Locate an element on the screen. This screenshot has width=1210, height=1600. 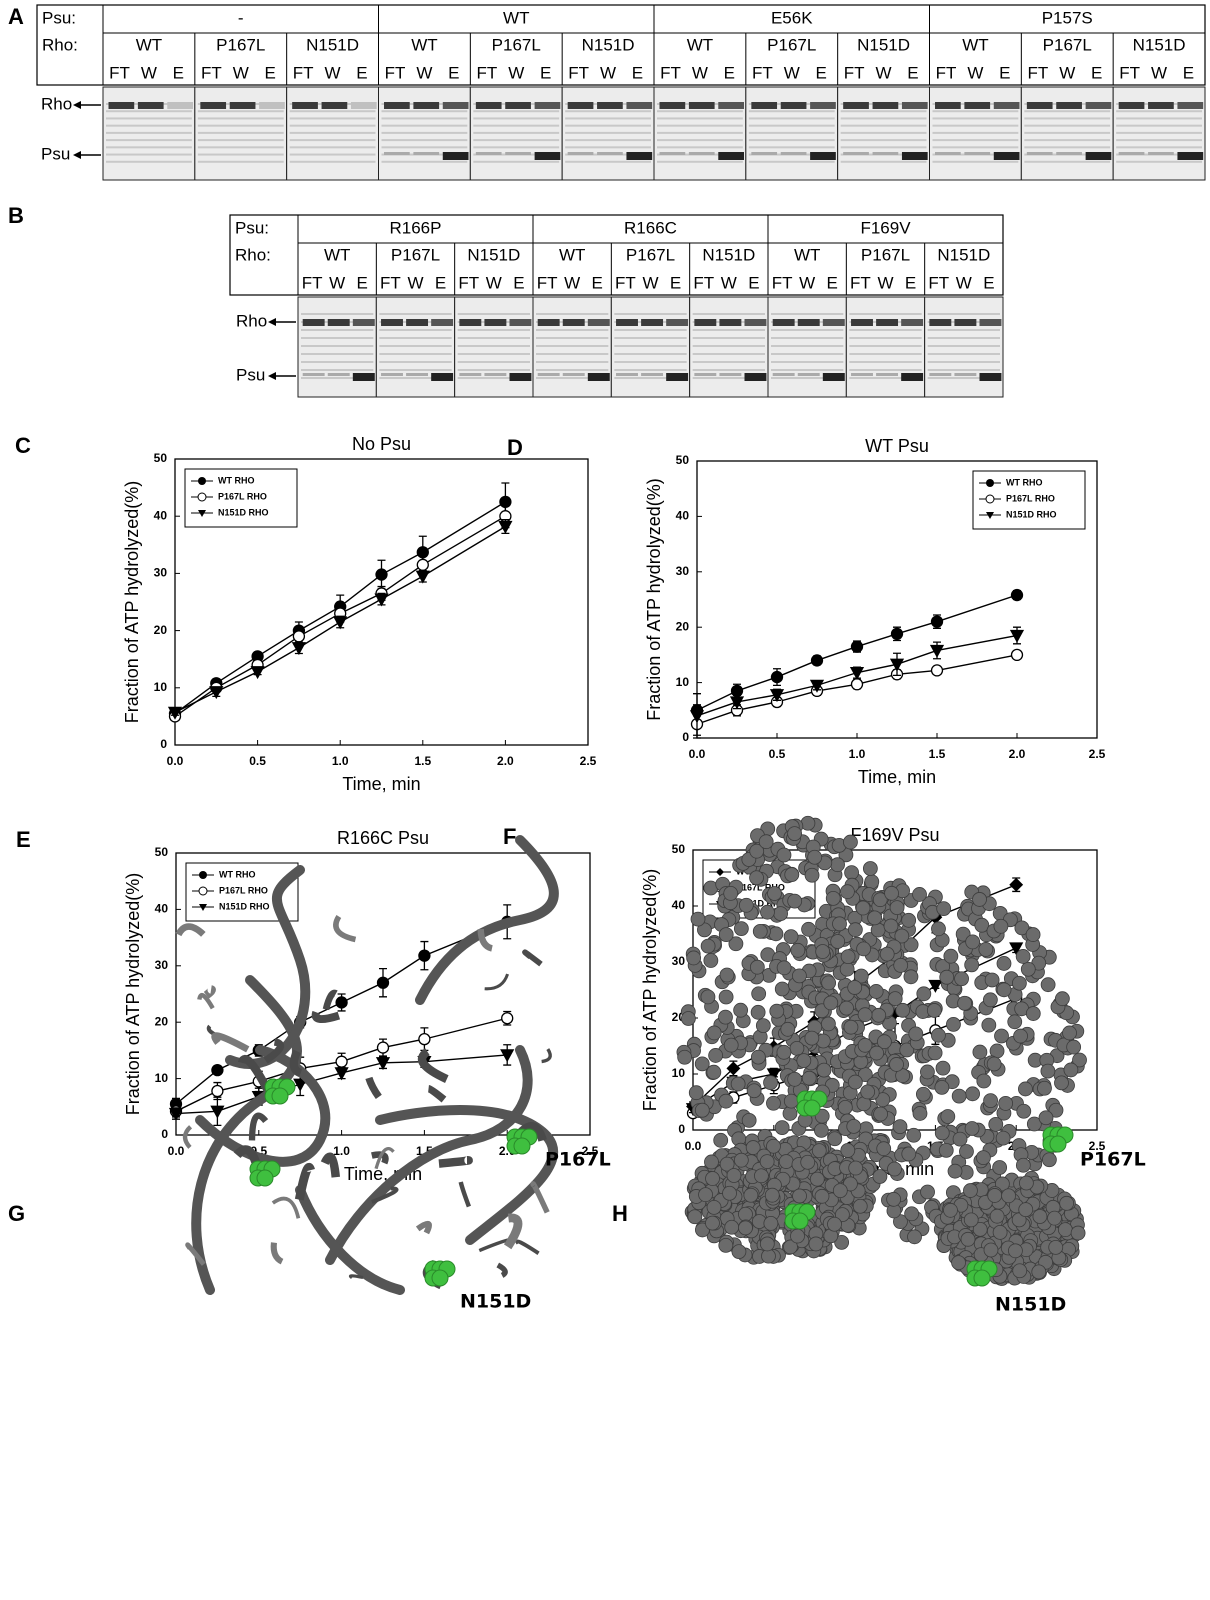
residue-label: N151D is located at coordinates (1030, 1305).